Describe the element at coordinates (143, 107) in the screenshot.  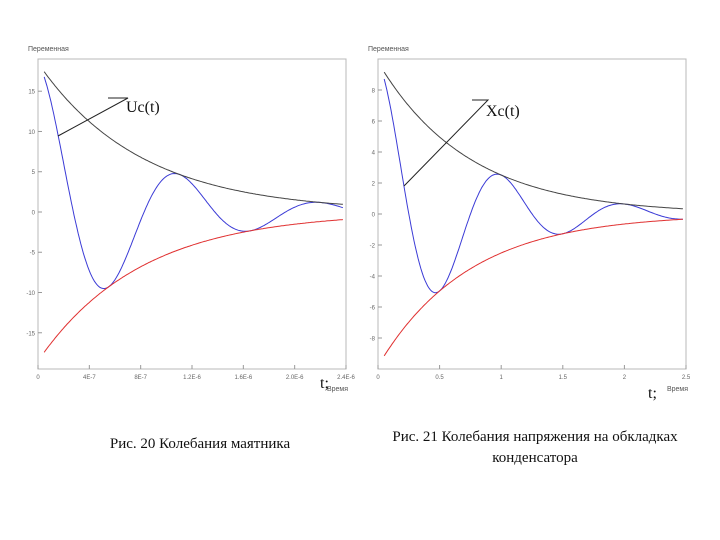
I see `annotation-label: Uc(t)` at that location.